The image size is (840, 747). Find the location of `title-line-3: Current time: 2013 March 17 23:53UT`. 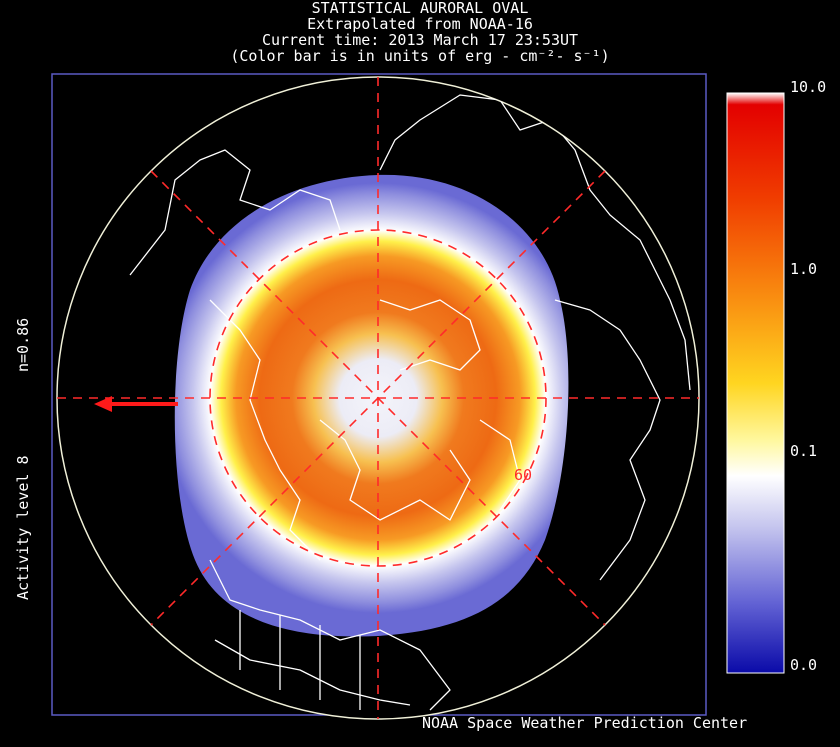

title-line-3: Current time: 2013 March 17 23:53UT is located at coordinates (420, 40).